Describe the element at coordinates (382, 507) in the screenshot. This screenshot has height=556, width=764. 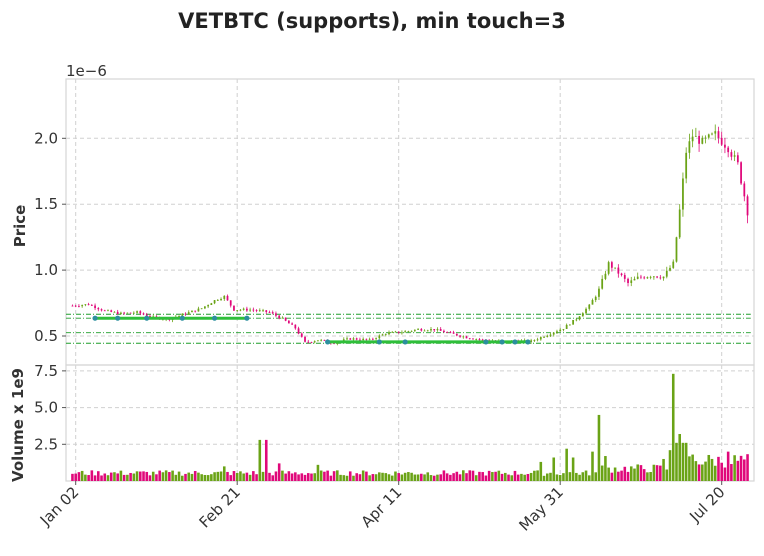
I see `x-tick-label: Apr 11` at that location.